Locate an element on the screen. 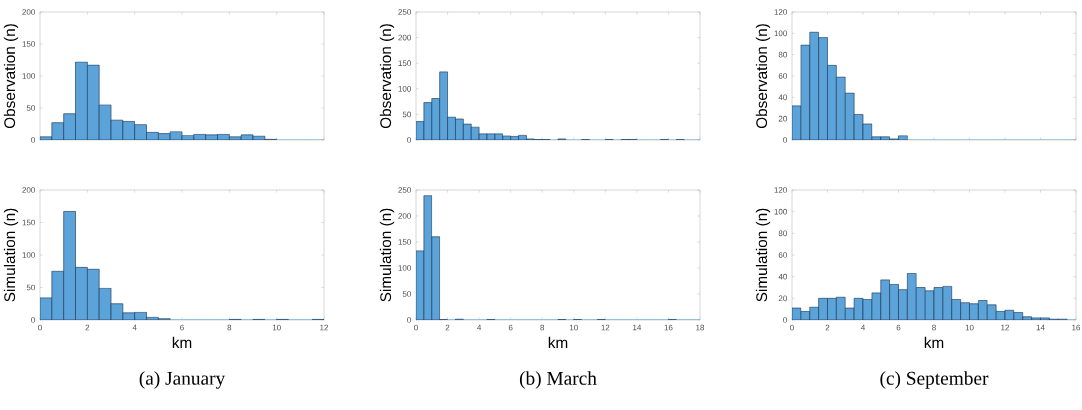 Image resolution: width=1082 pixels, height=410 pixels. text: (b) March is located at coordinates (558, 380).